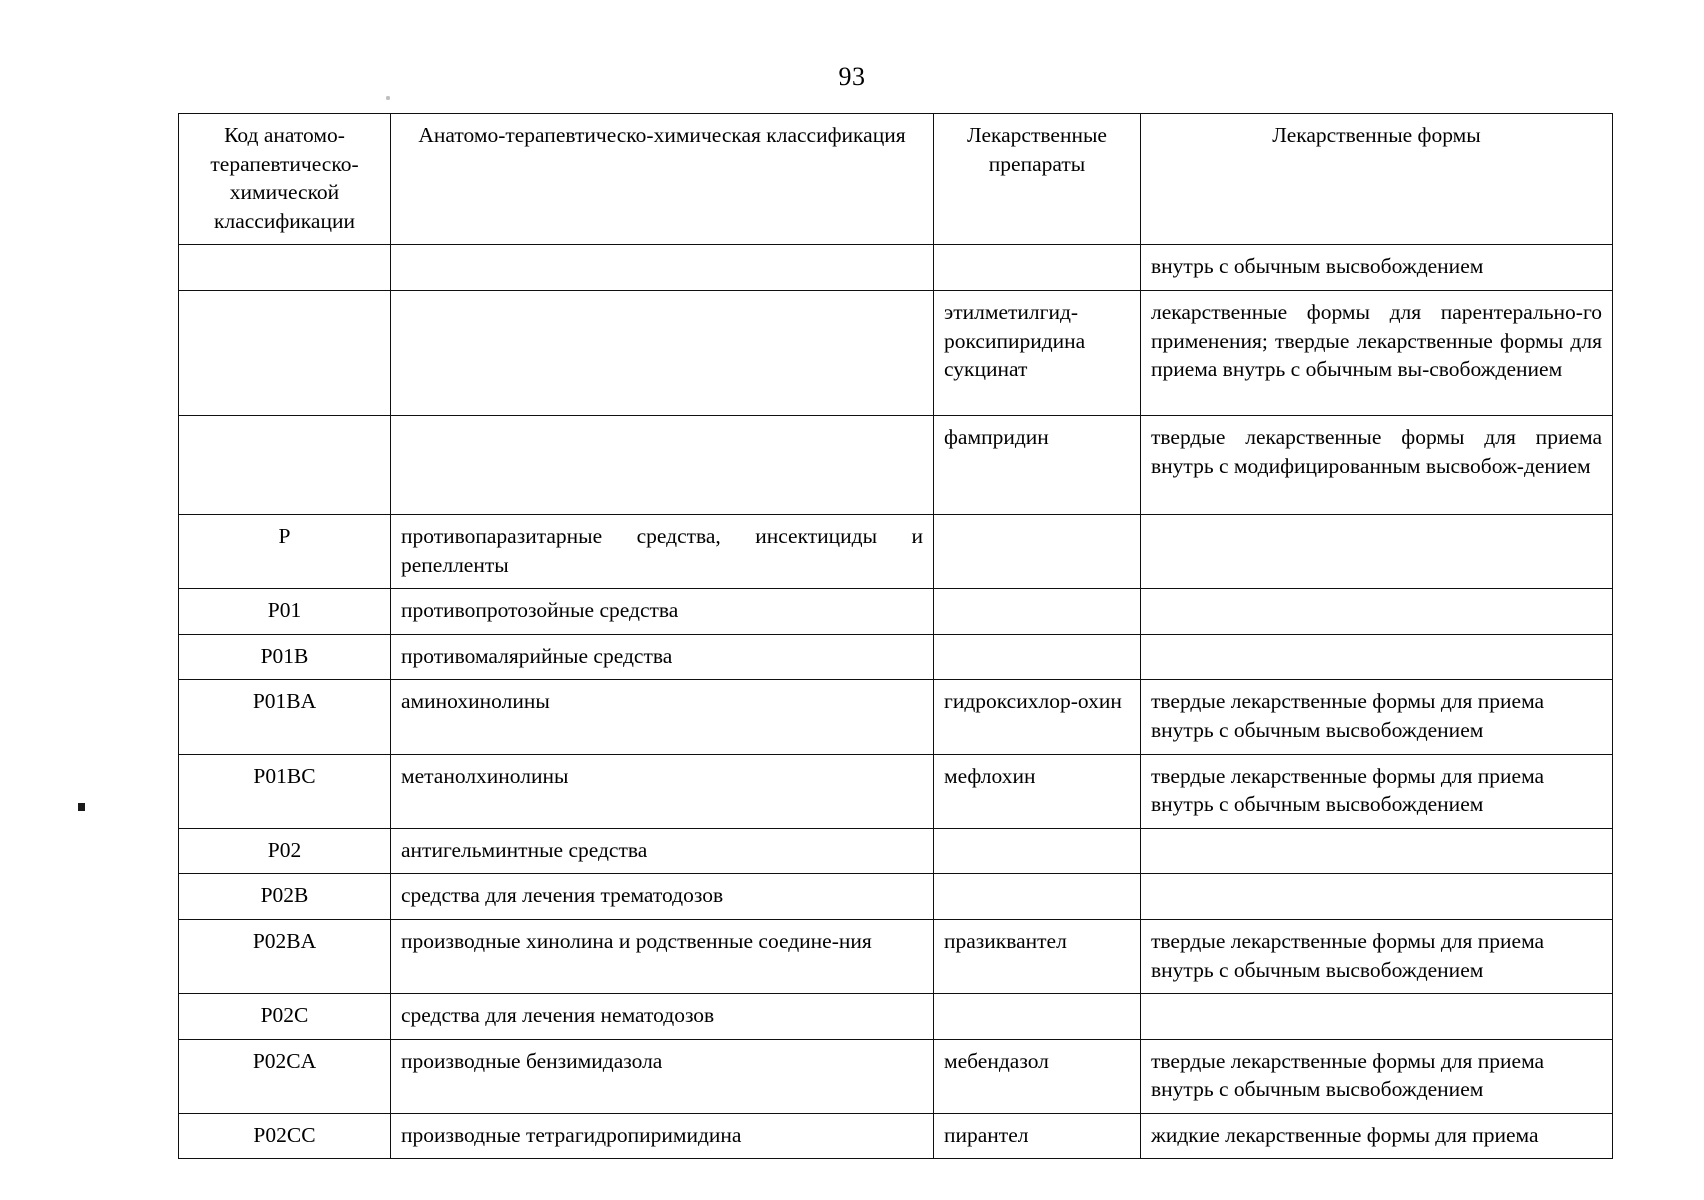  What do you see at coordinates (1376, 267) in the screenshot?
I see `cell-dosage-forms: внутрь с обычным высвобождением` at bounding box center [1376, 267].